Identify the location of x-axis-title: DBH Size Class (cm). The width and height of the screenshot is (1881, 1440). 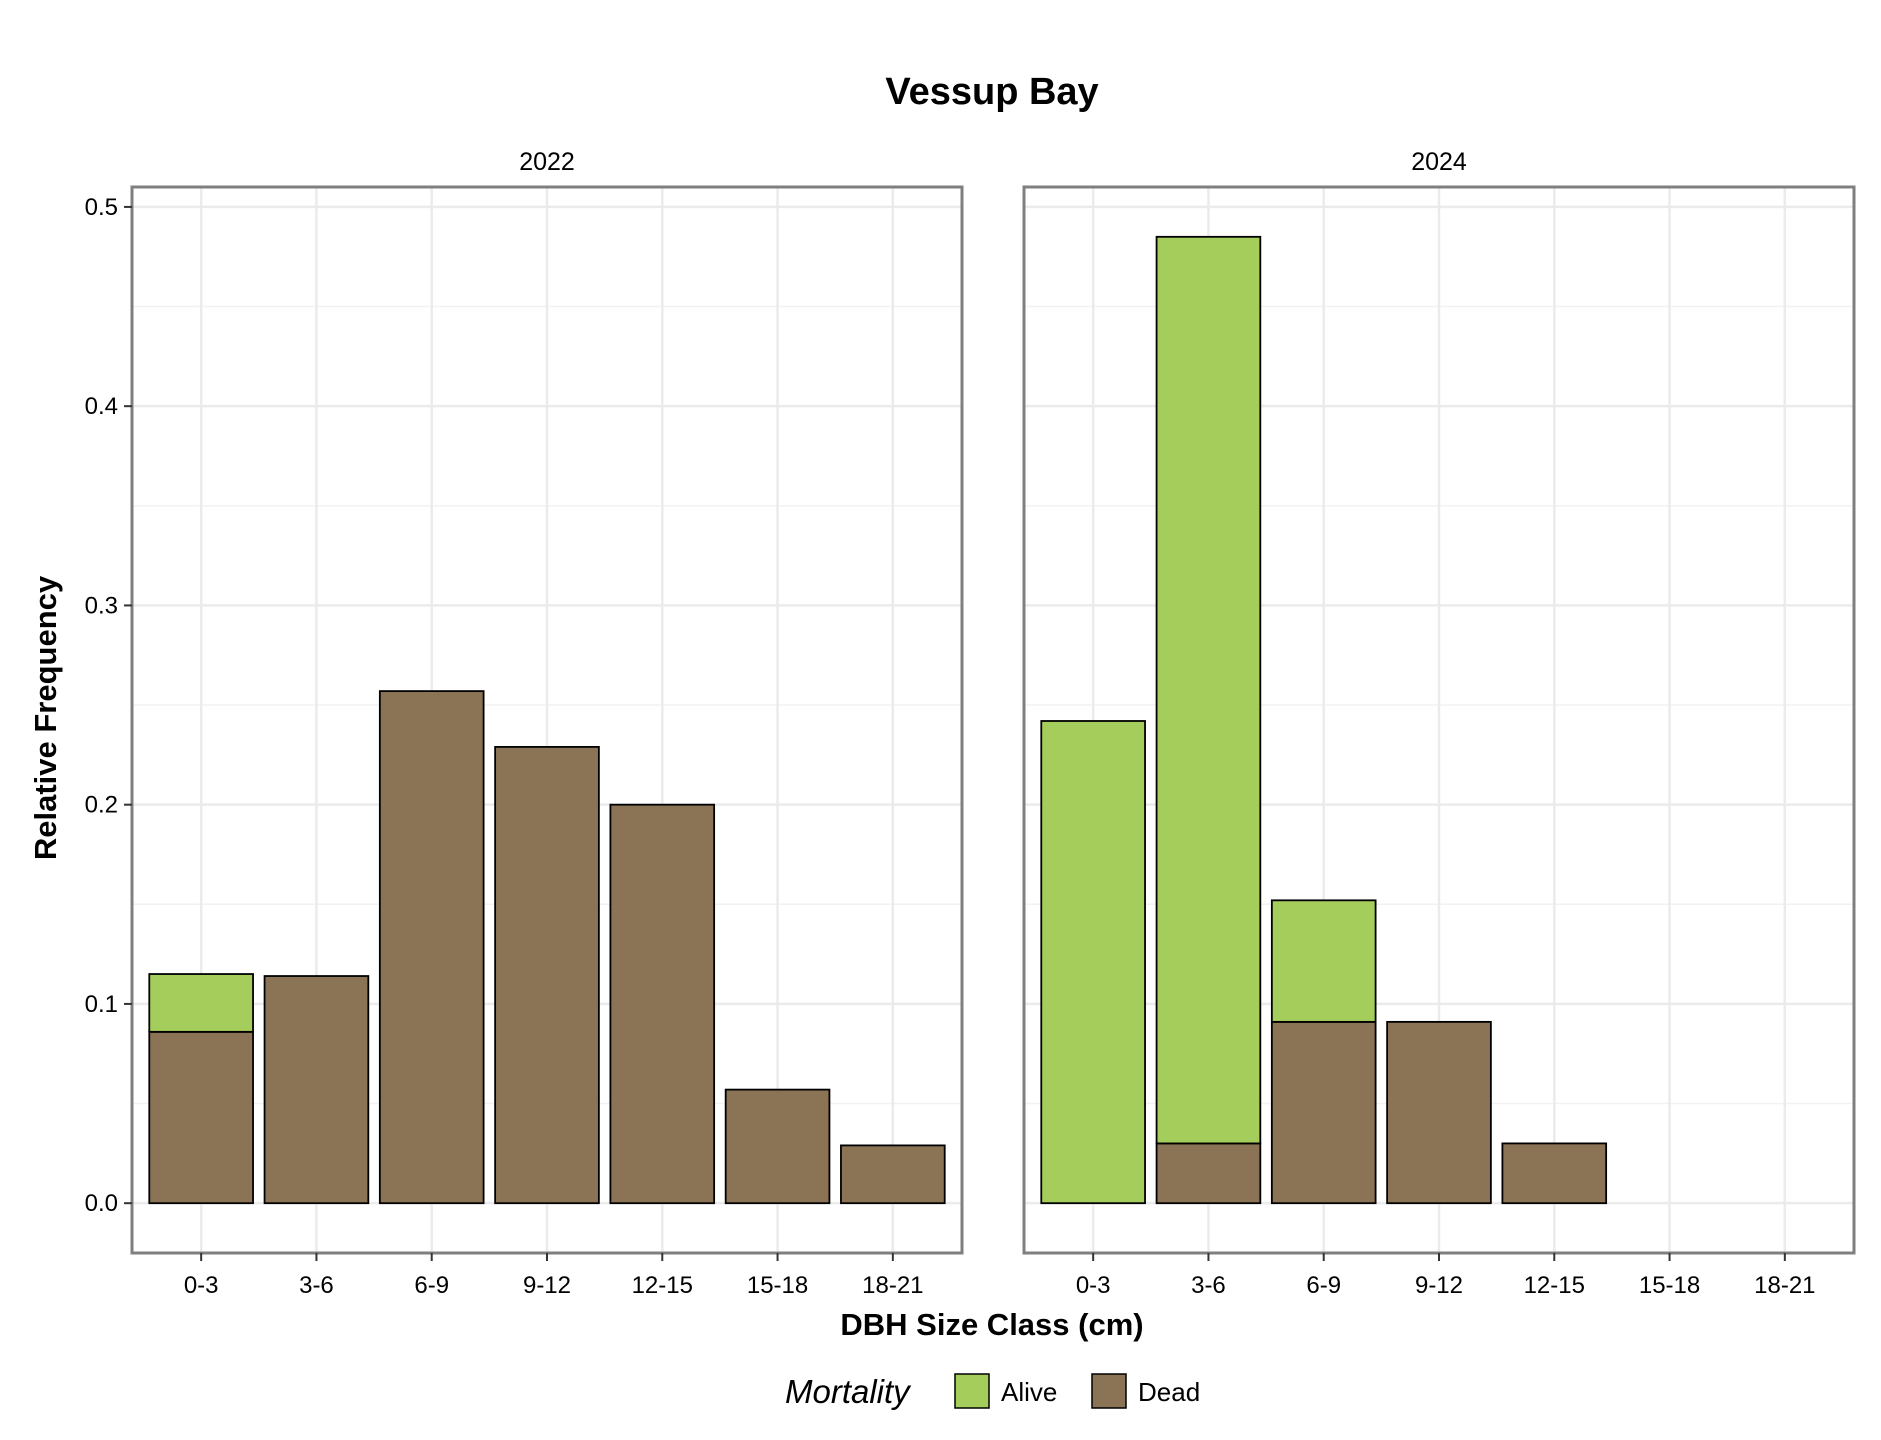
(991, 1324).